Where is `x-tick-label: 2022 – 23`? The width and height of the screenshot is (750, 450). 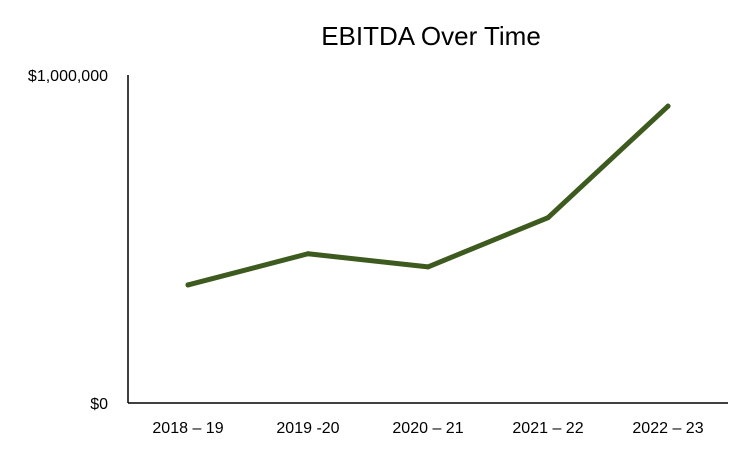
x-tick-label: 2022 – 23 is located at coordinates (667, 428).